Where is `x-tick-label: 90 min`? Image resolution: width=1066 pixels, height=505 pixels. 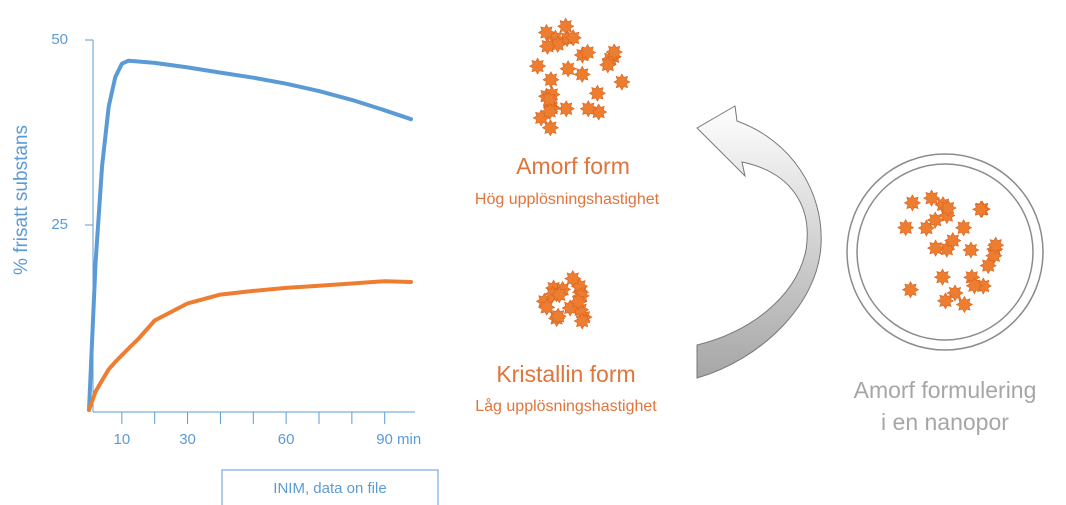
x-tick-label: 90 min is located at coordinates (398, 439).